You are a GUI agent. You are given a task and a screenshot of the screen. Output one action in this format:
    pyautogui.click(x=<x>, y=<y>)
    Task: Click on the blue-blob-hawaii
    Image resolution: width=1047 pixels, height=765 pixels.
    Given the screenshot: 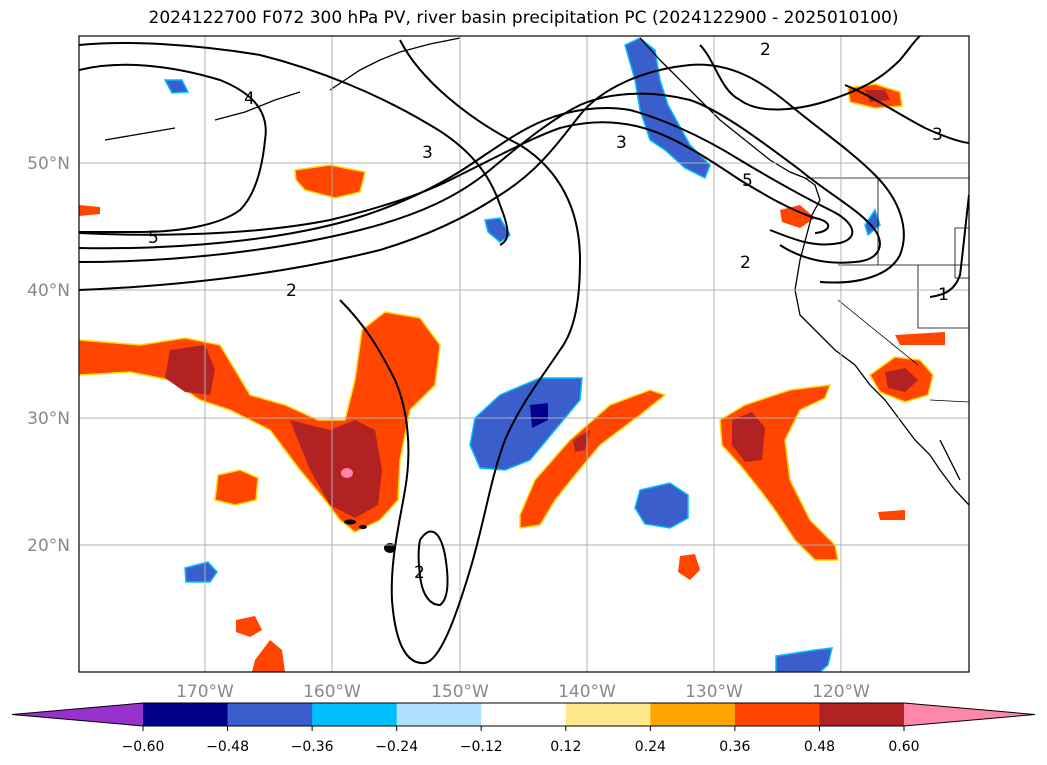 What is the action you would take?
    pyautogui.click(x=201, y=572)
    